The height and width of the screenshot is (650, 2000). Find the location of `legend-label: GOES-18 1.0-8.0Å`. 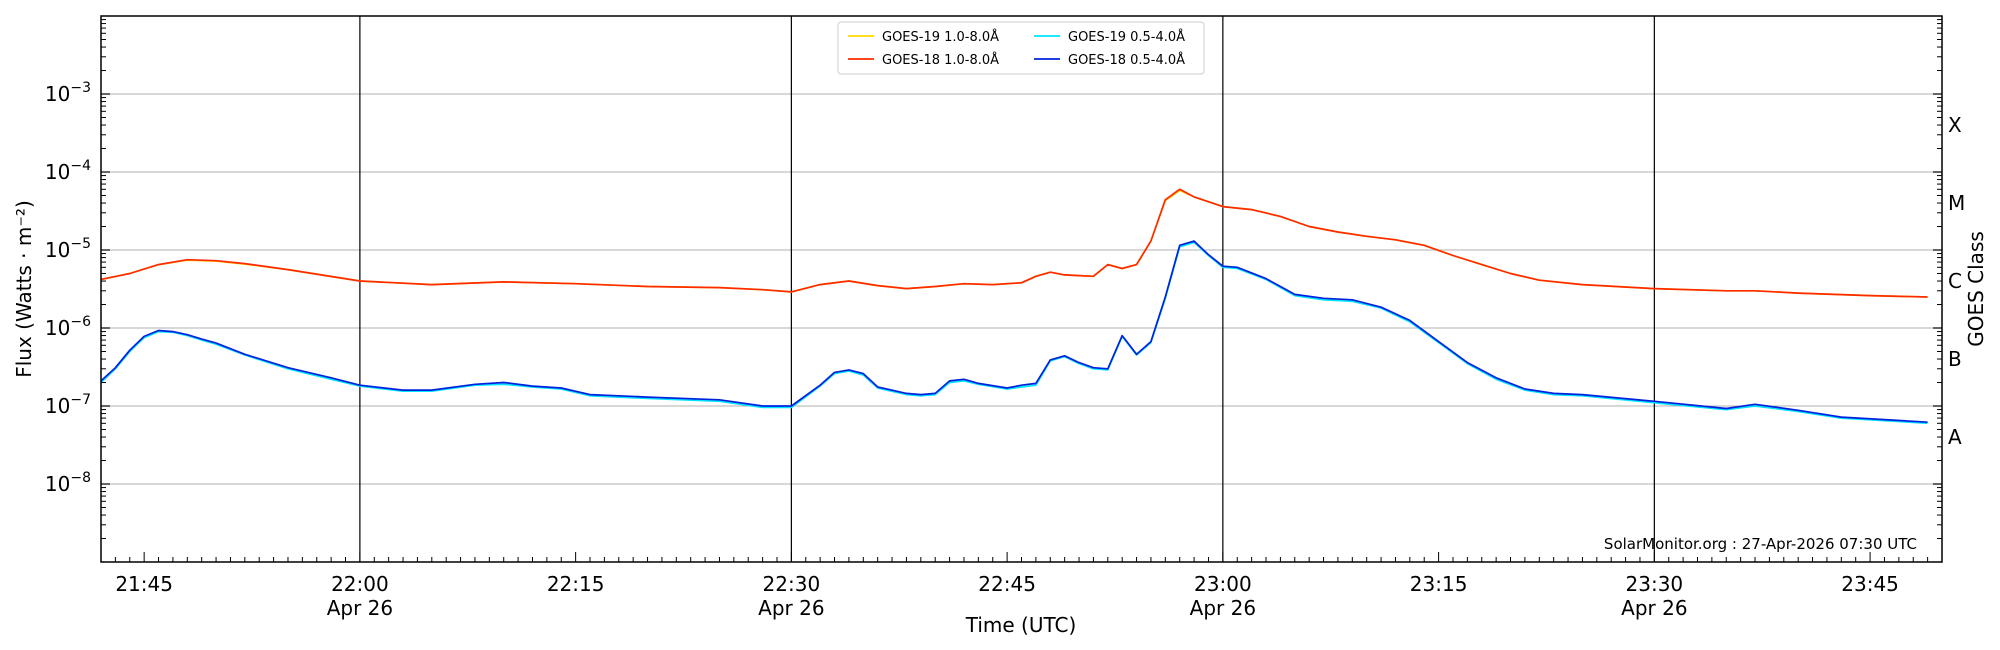

legend-label: GOES-18 1.0-8.0Å is located at coordinates (940, 60).